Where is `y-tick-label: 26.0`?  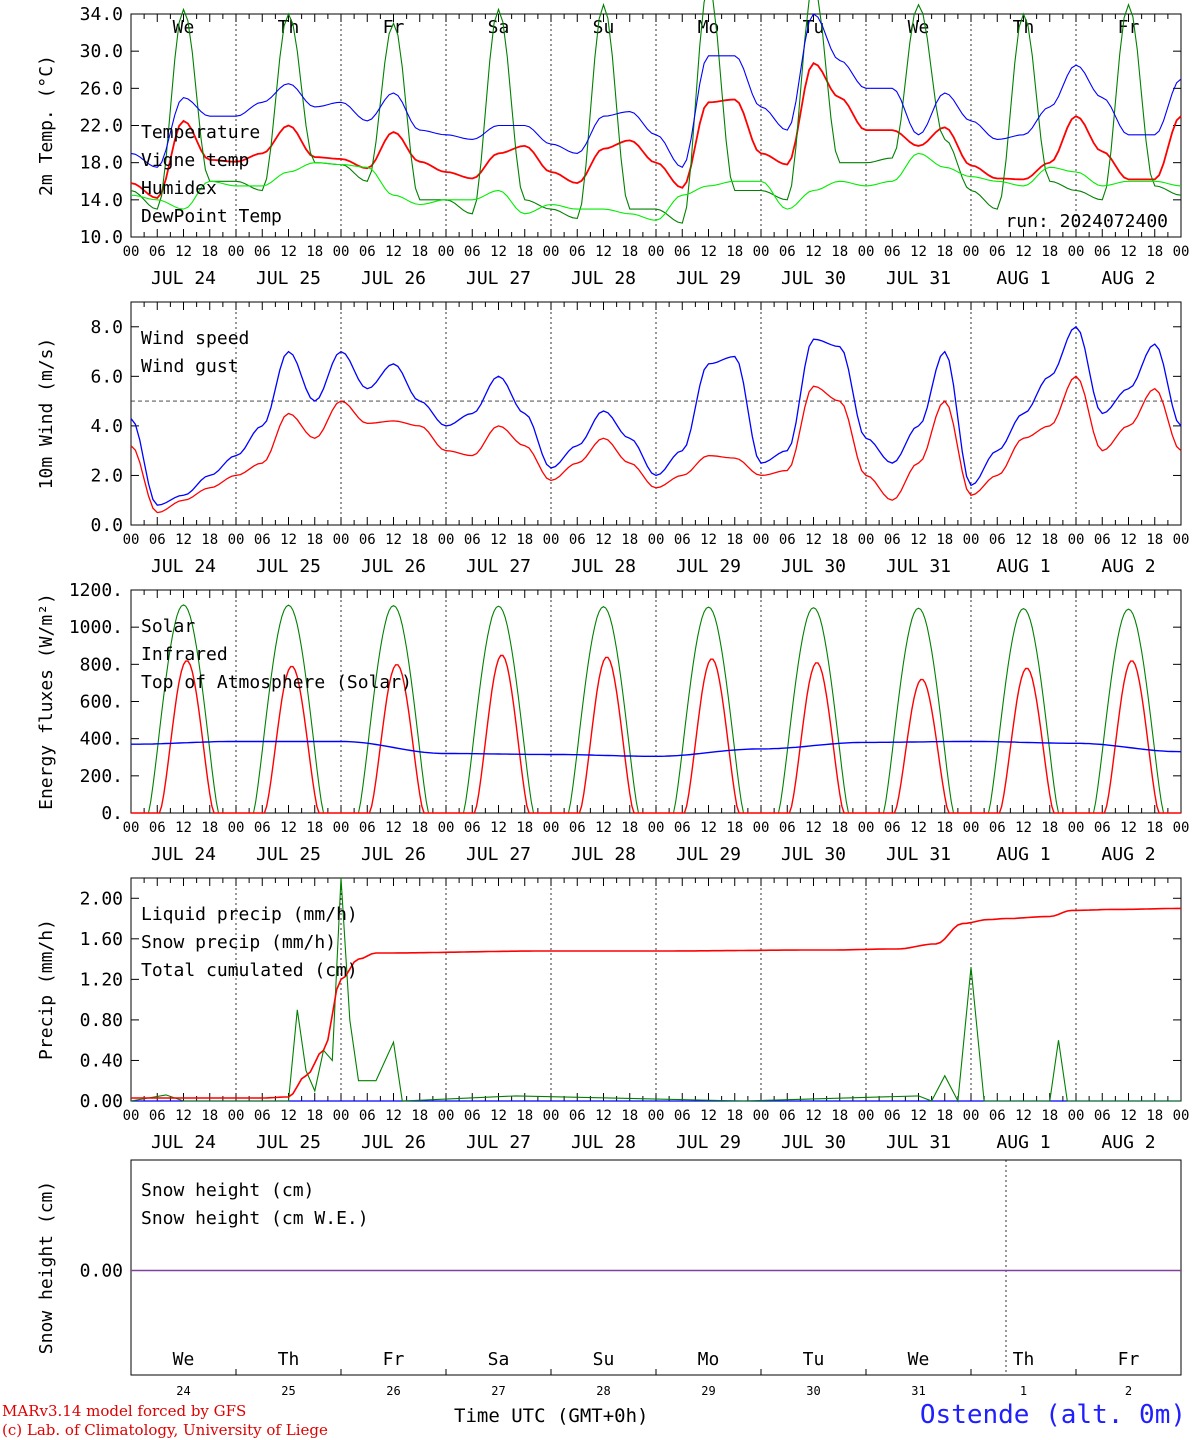
y-tick-label: 26.0 is located at coordinates (101, 88).